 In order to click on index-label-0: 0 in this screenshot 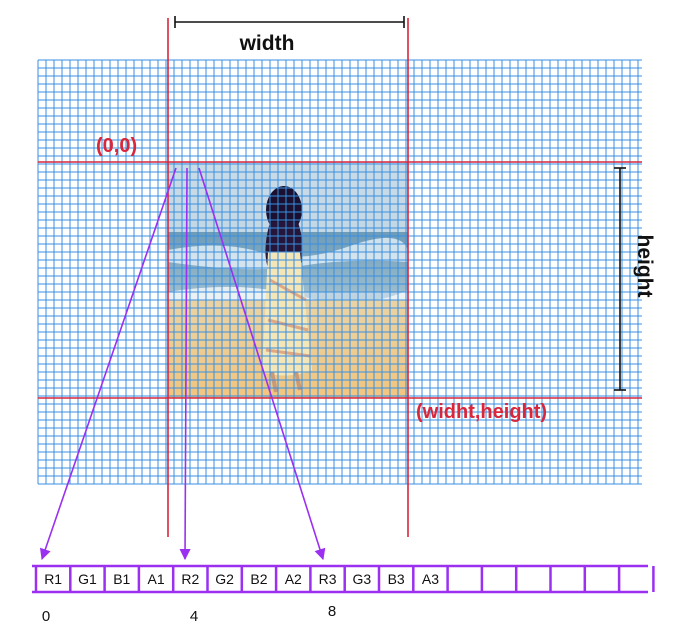, I will do `click(46, 616)`.